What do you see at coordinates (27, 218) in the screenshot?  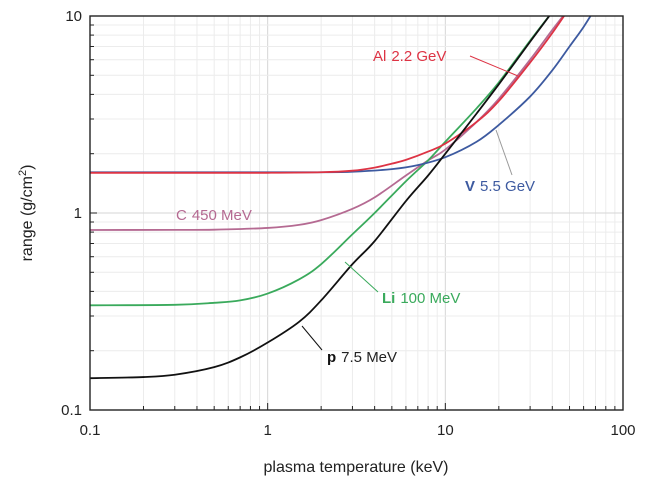 I see `y-axis-label-main: range (g/cm` at bounding box center [27, 218].